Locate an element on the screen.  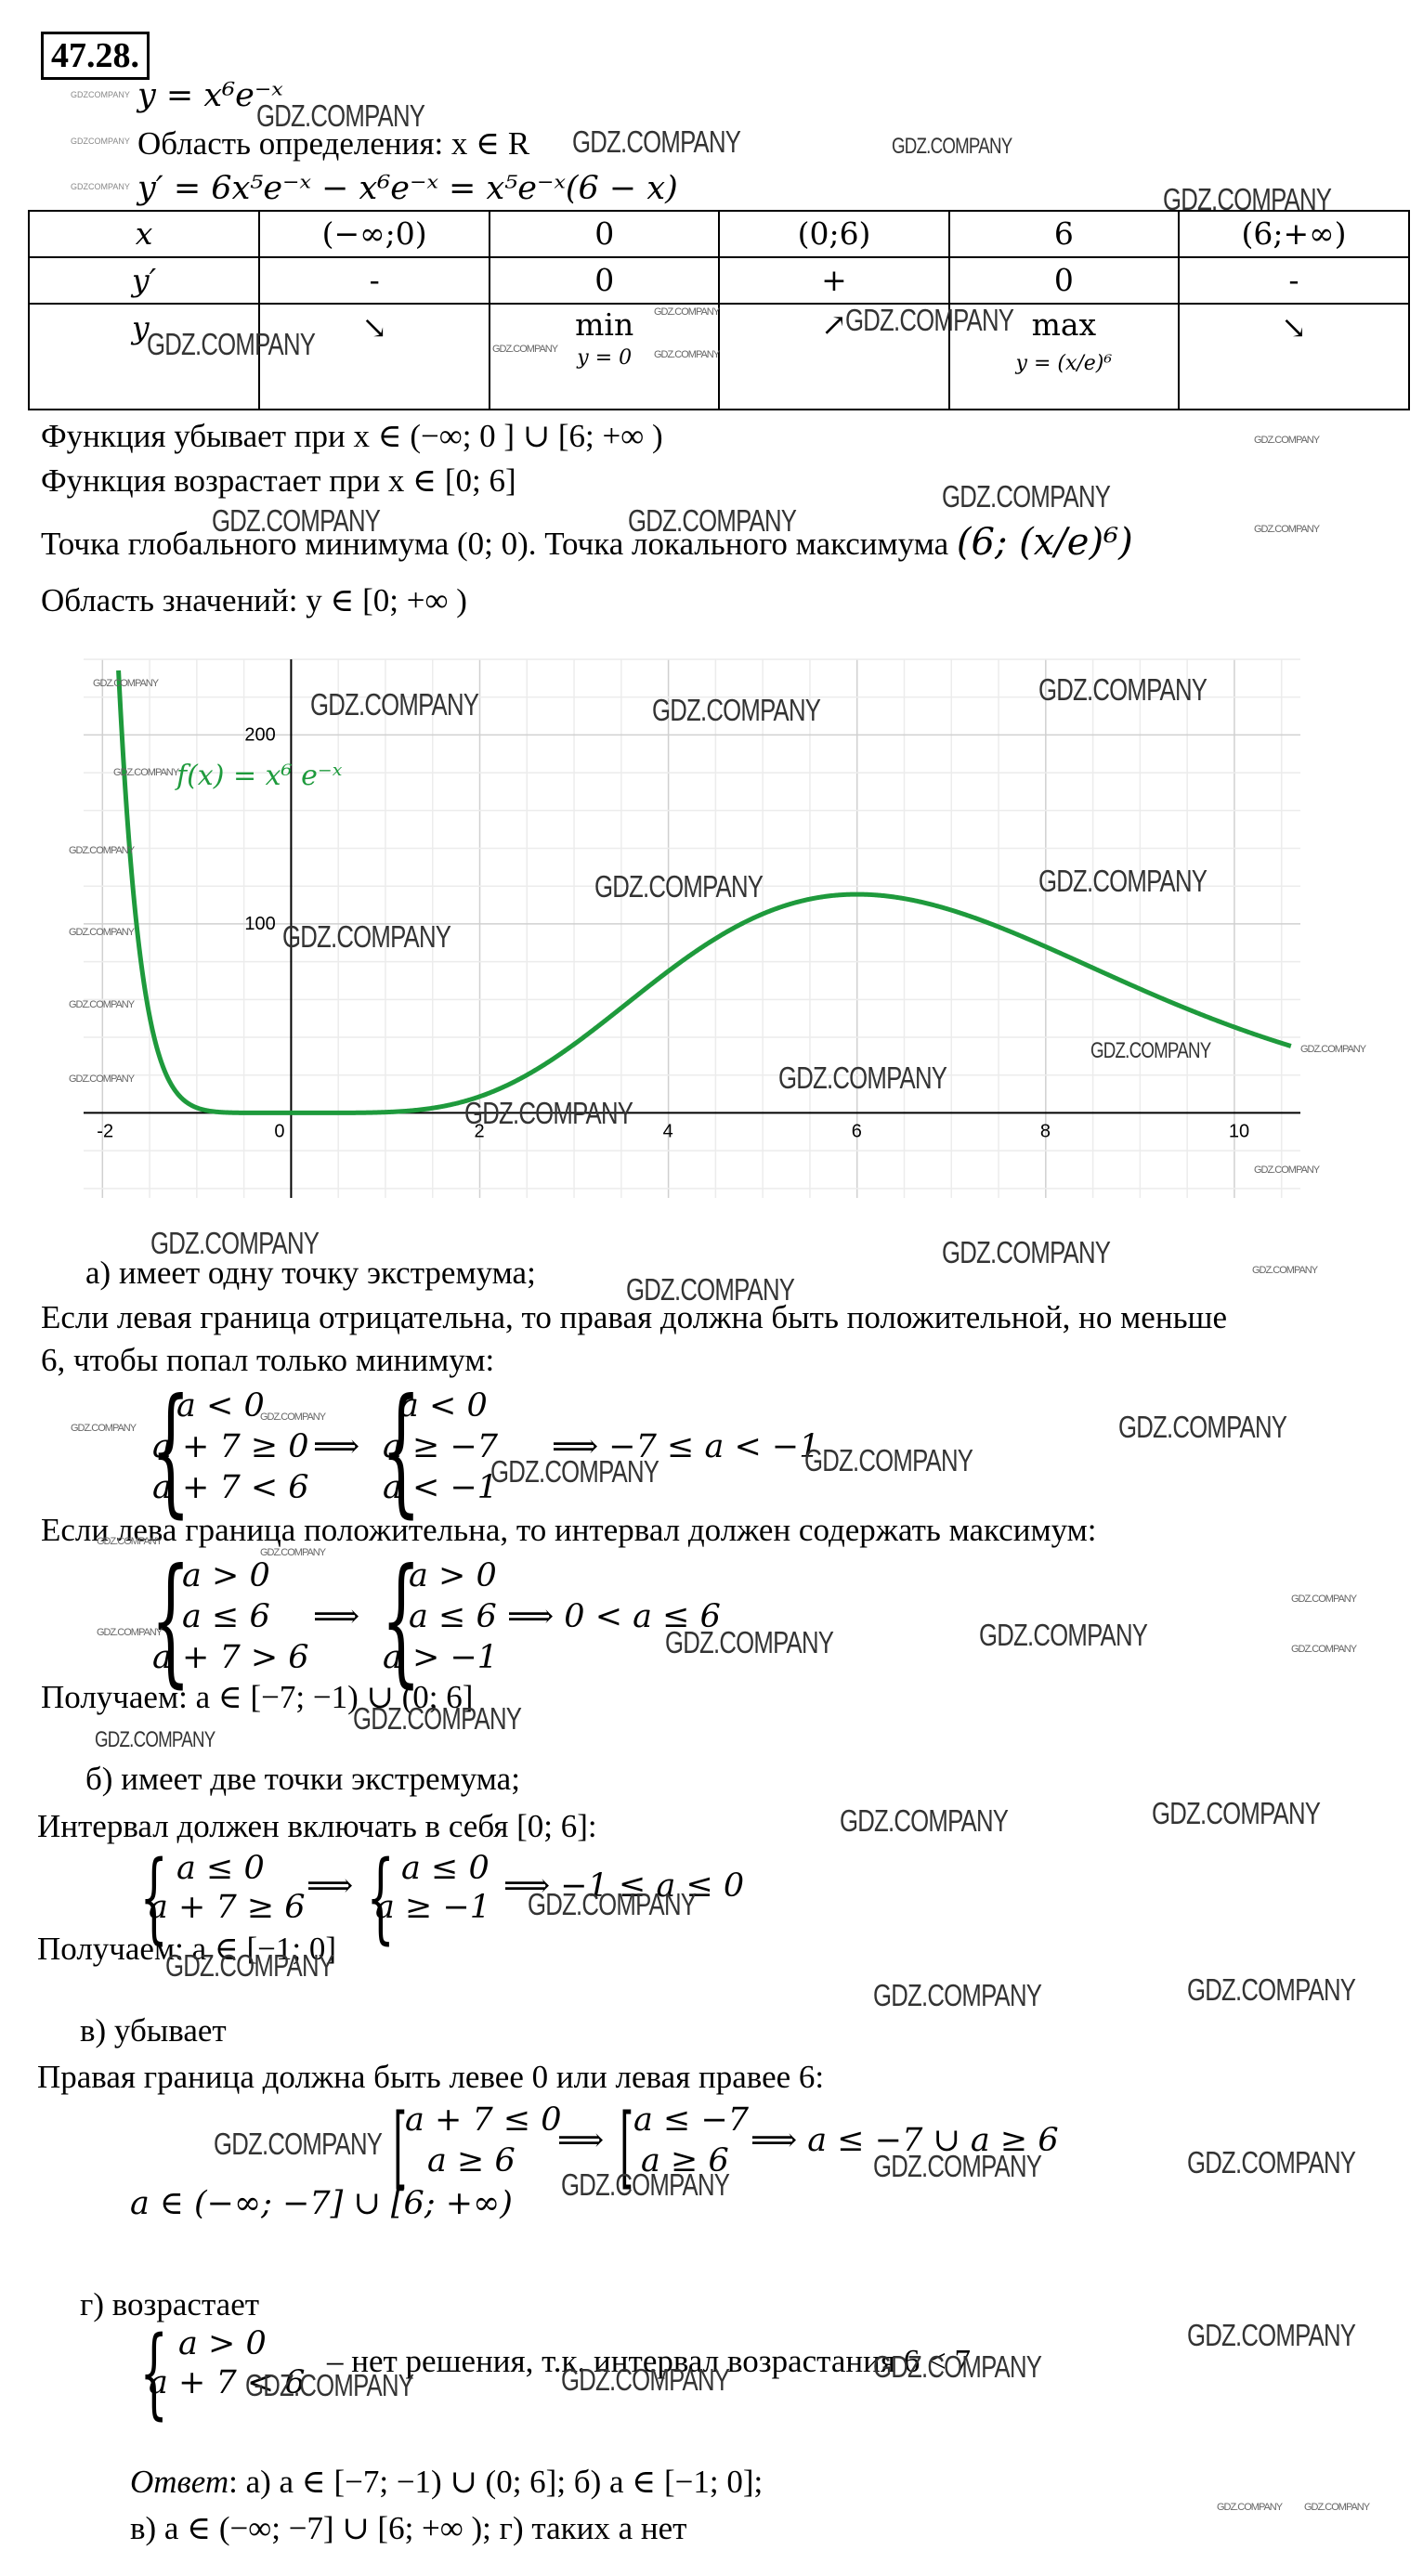
system-a1-line2: a + 7 ≥ 0 is located at coordinates (230, 1446).